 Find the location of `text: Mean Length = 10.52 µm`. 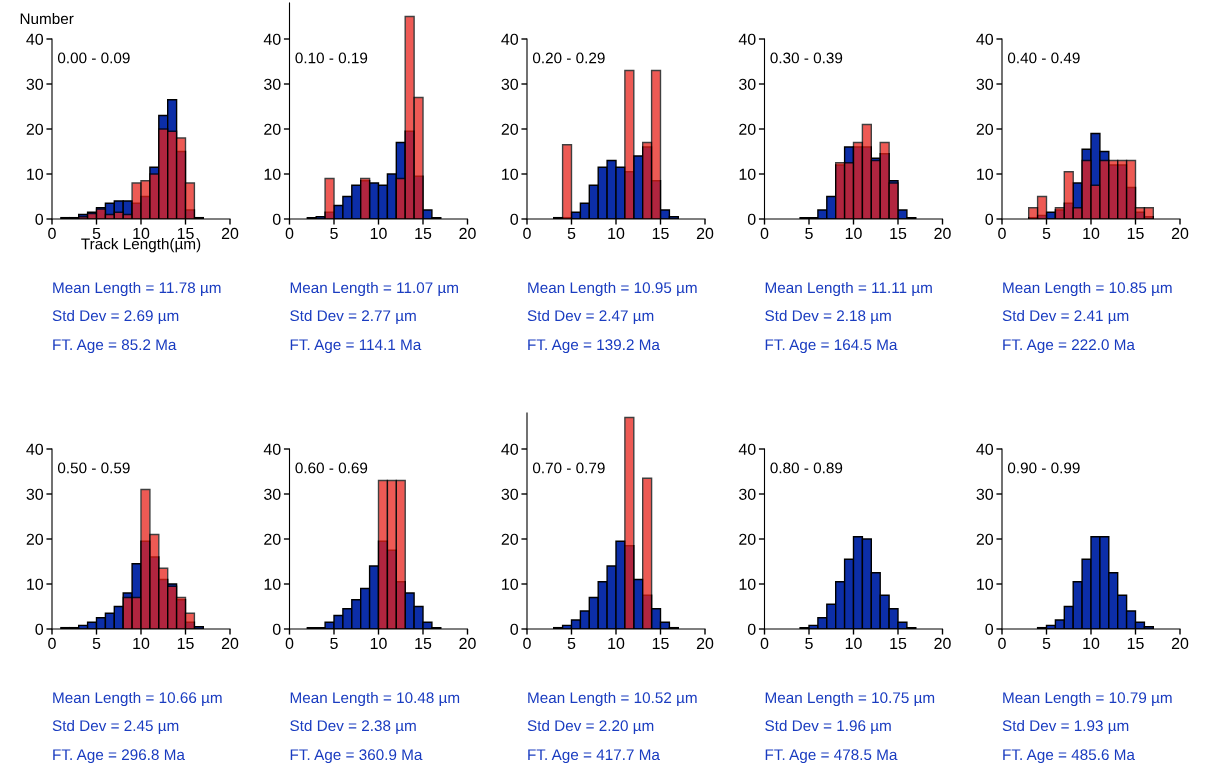

text: Mean Length = 10.52 µm is located at coordinates (612, 699).